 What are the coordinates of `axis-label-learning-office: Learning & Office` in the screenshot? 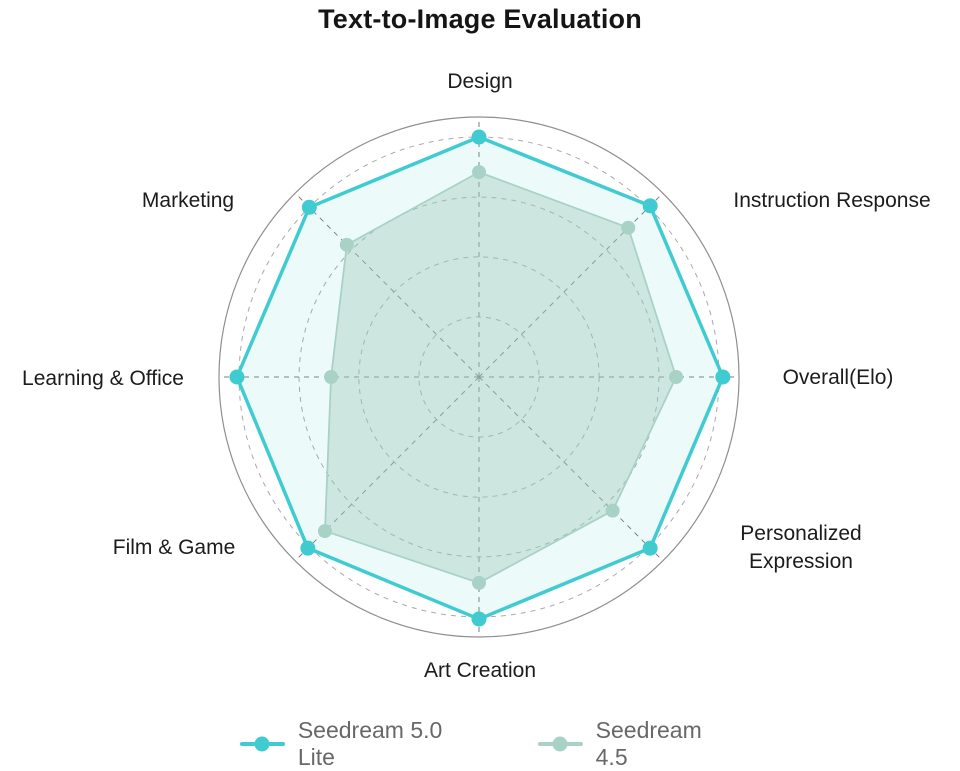 It's located at (103, 378).